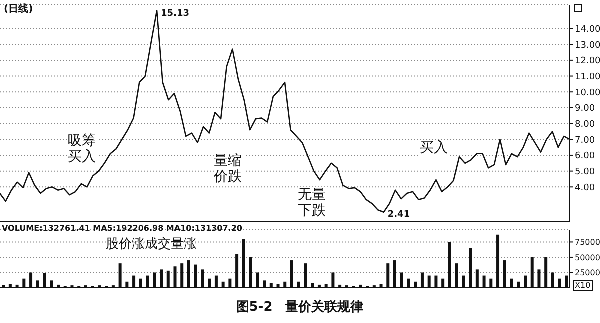 The width and height of the screenshot is (600, 323). I want to click on annotation: VOLUME:132761.41 MA5:192206.98 MA10:131307.20, so click(122, 229).